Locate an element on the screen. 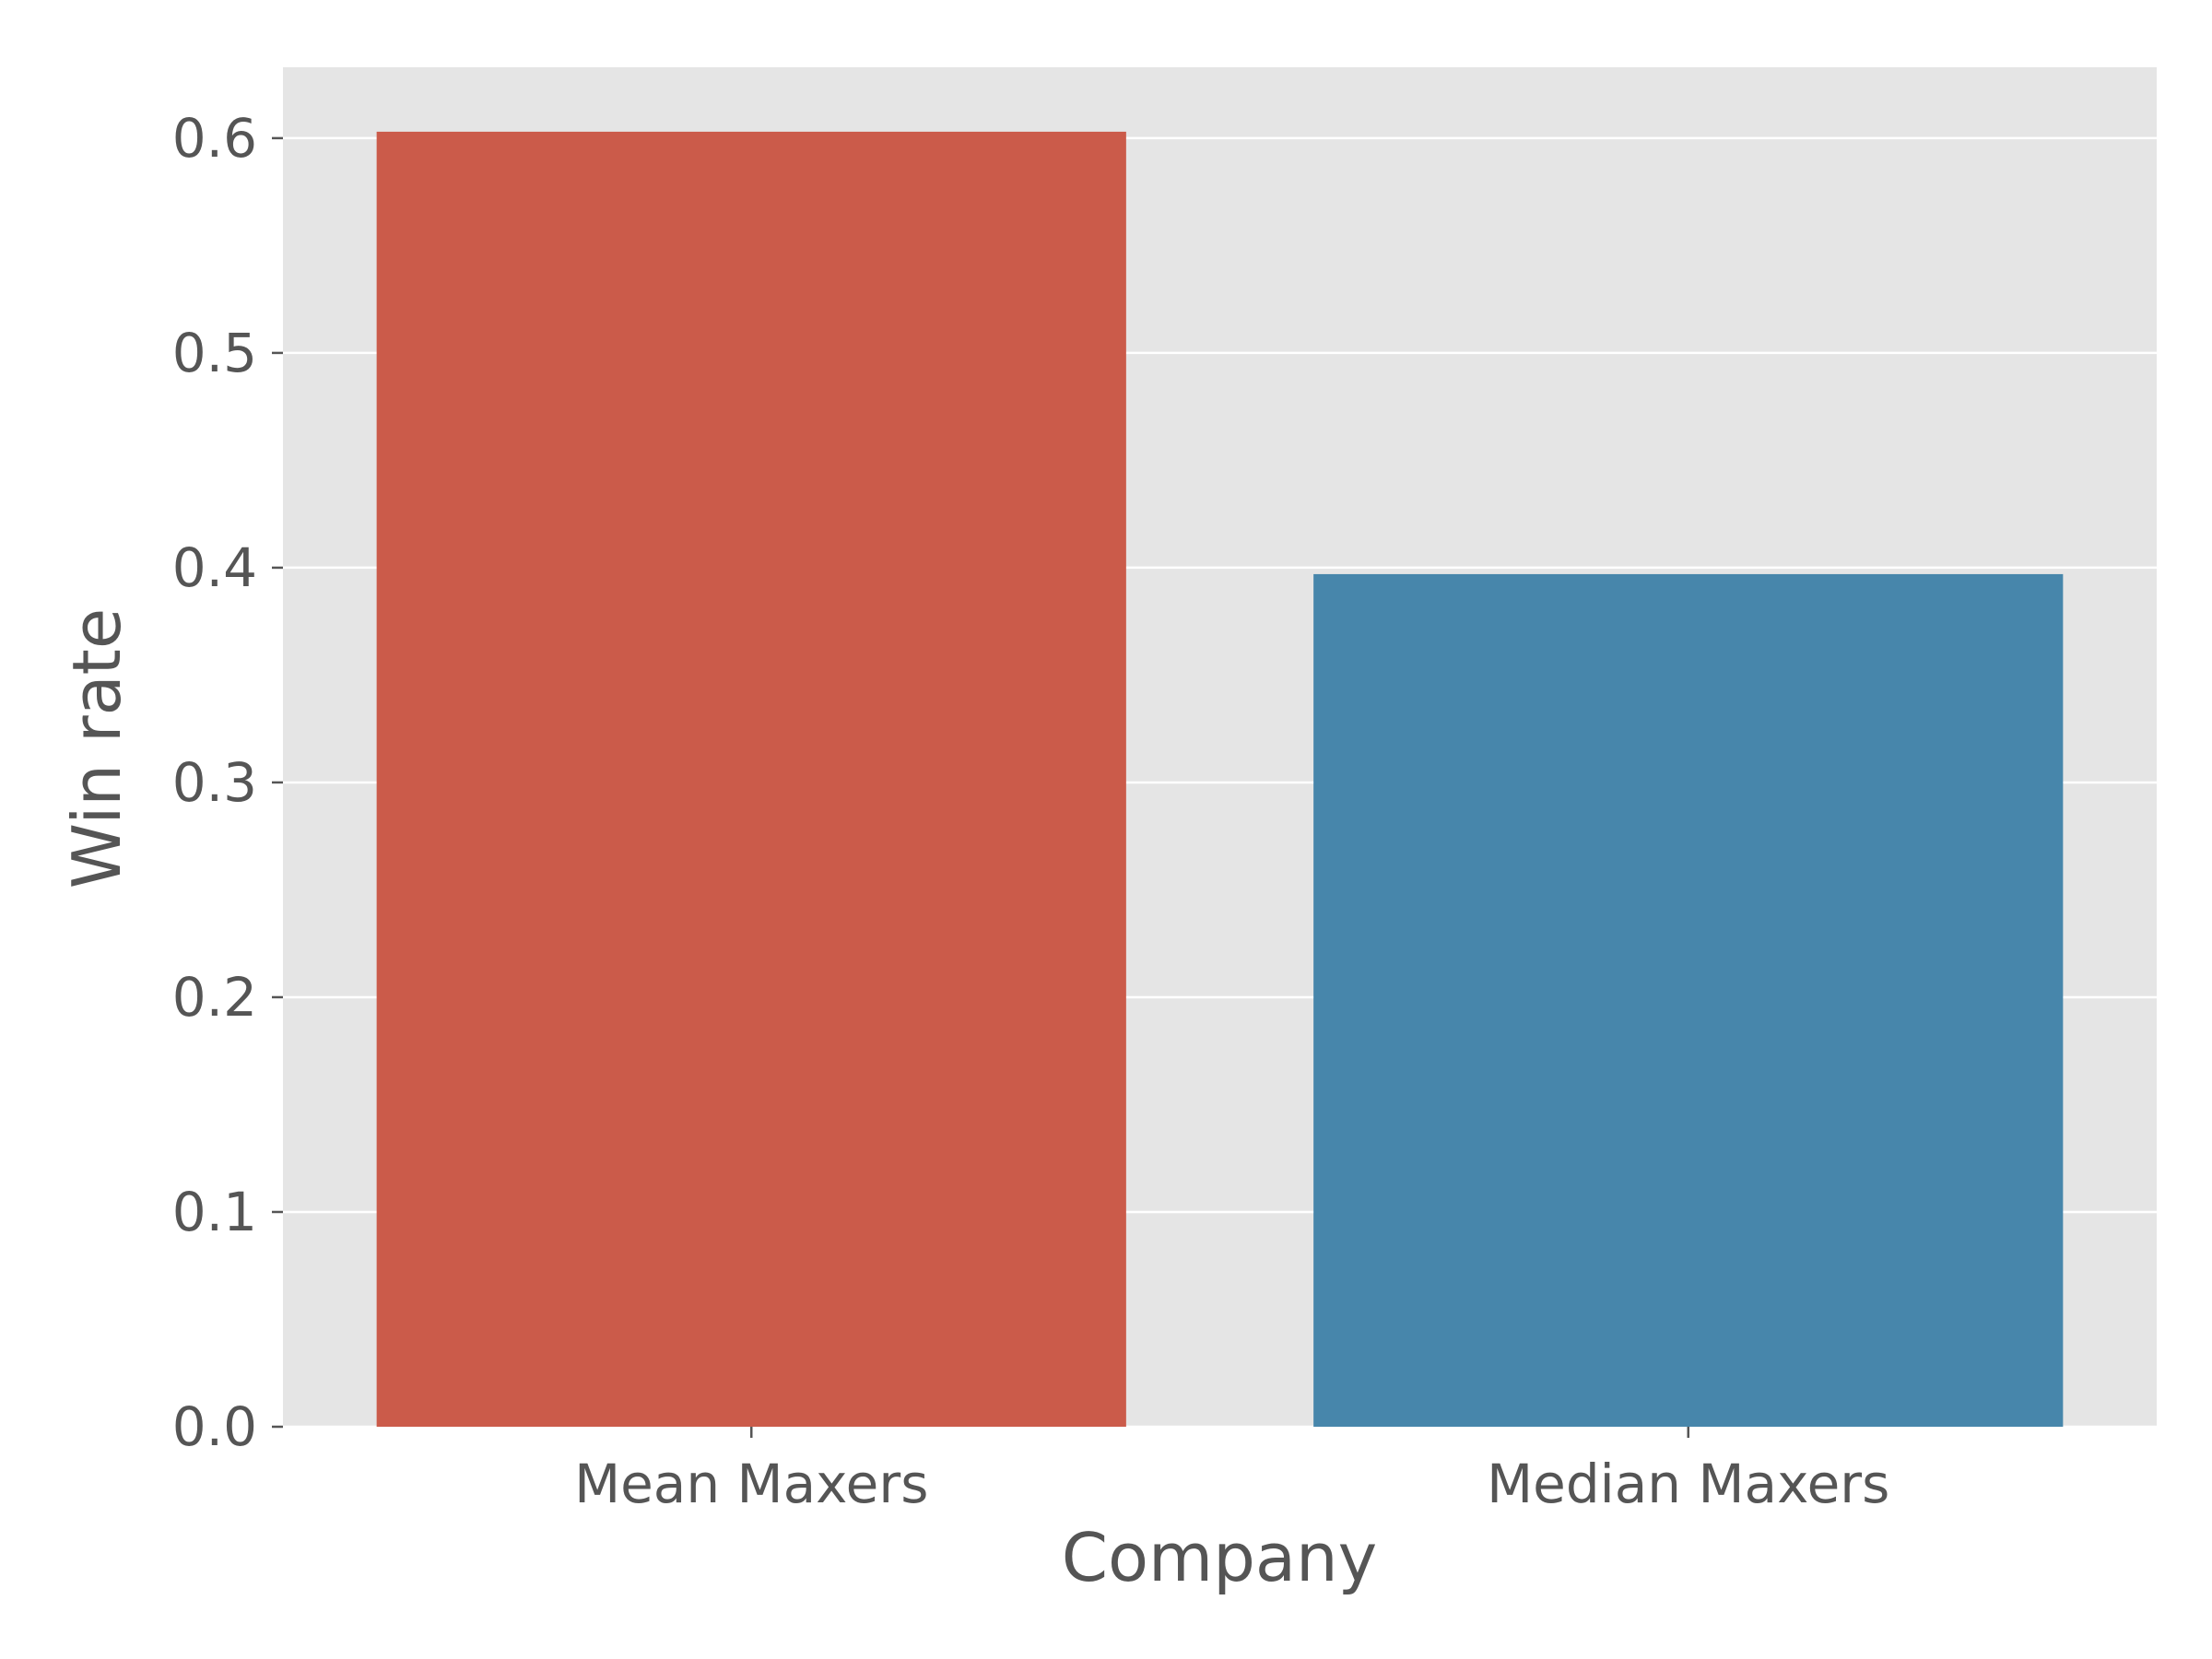 This screenshot has width=2212, height=1659. y-tick-label: 0.4 is located at coordinates (214, 567).